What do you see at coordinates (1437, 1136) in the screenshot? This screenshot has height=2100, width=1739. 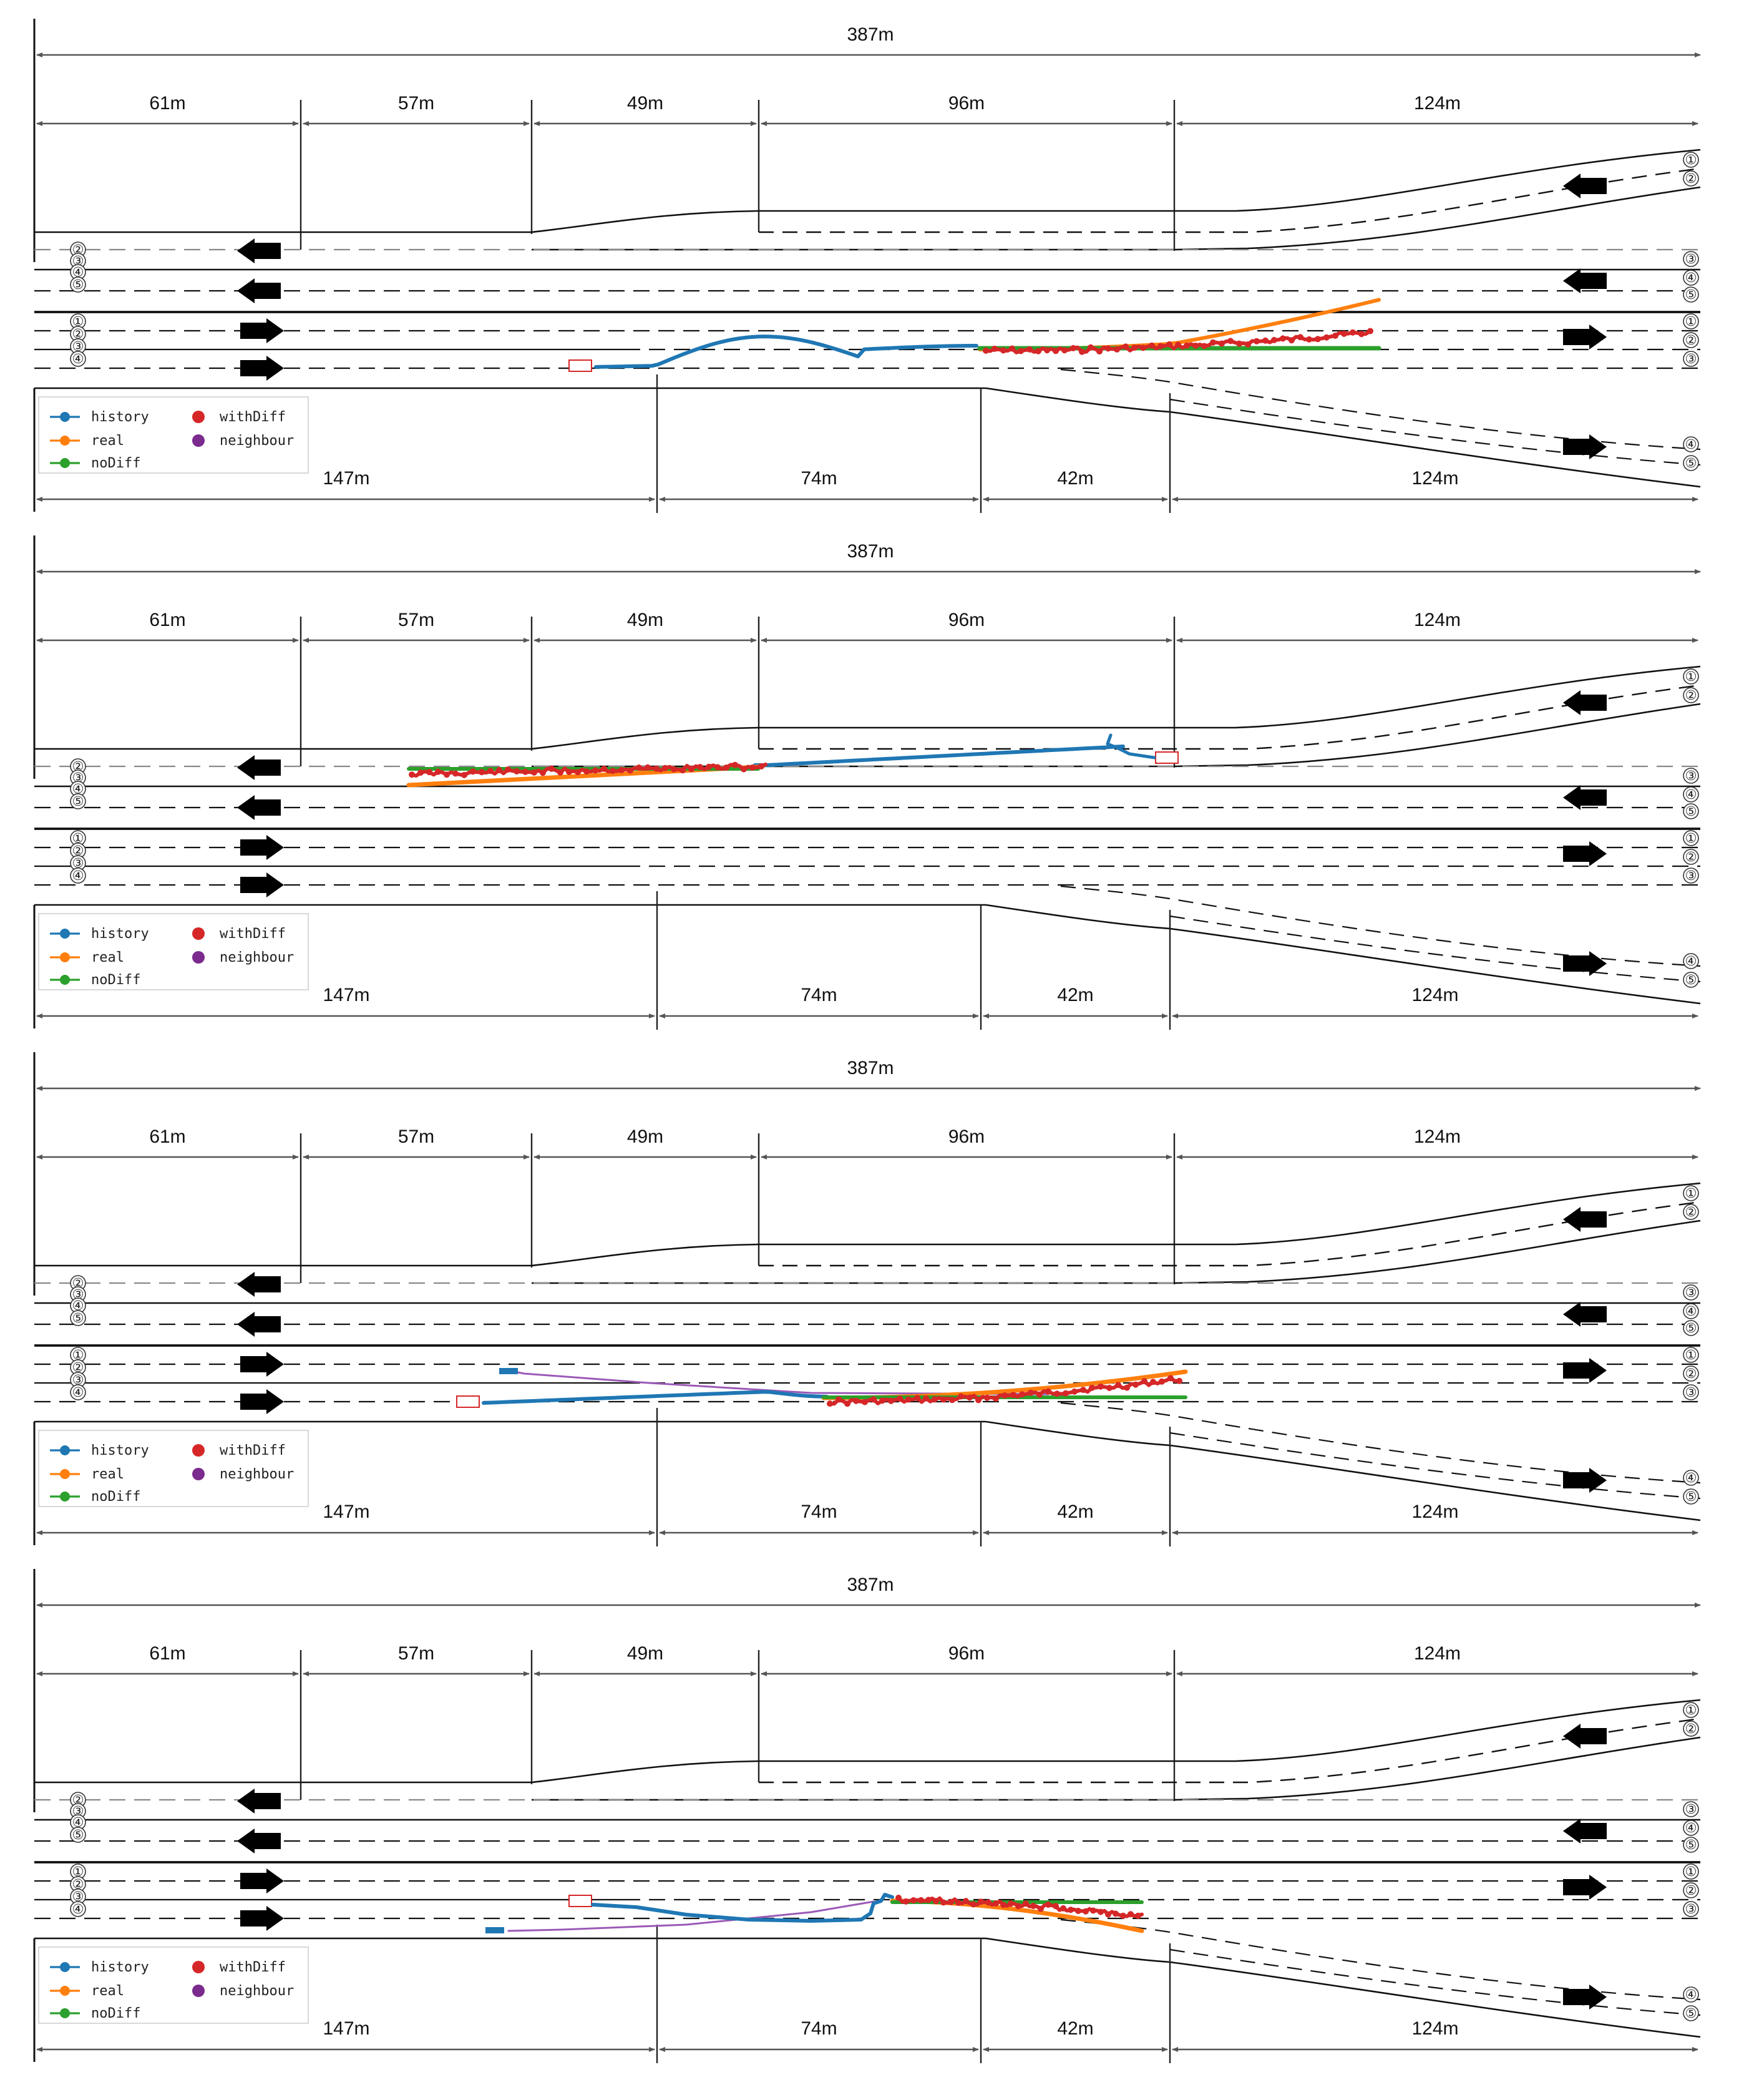 I see `top-segment-label: 124m` at bounding box center [1437, 1136].